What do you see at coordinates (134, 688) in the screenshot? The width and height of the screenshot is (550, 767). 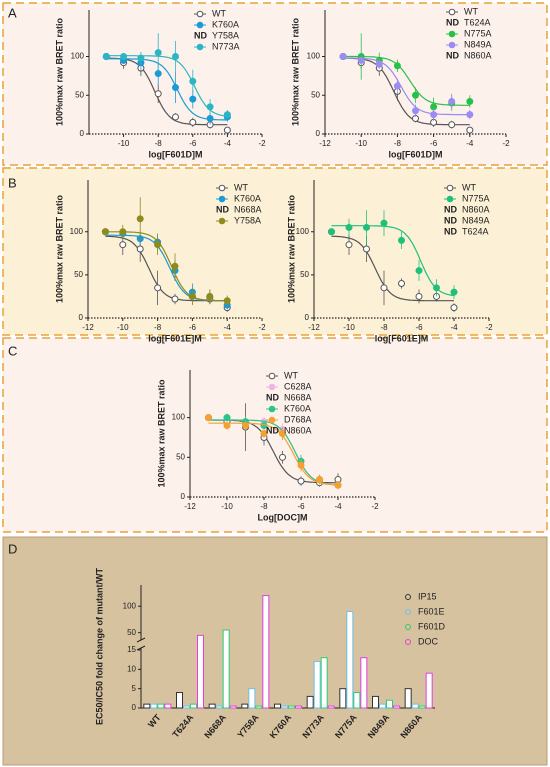 I see `y-tick-label: 5` at bounding box center [134, 688].